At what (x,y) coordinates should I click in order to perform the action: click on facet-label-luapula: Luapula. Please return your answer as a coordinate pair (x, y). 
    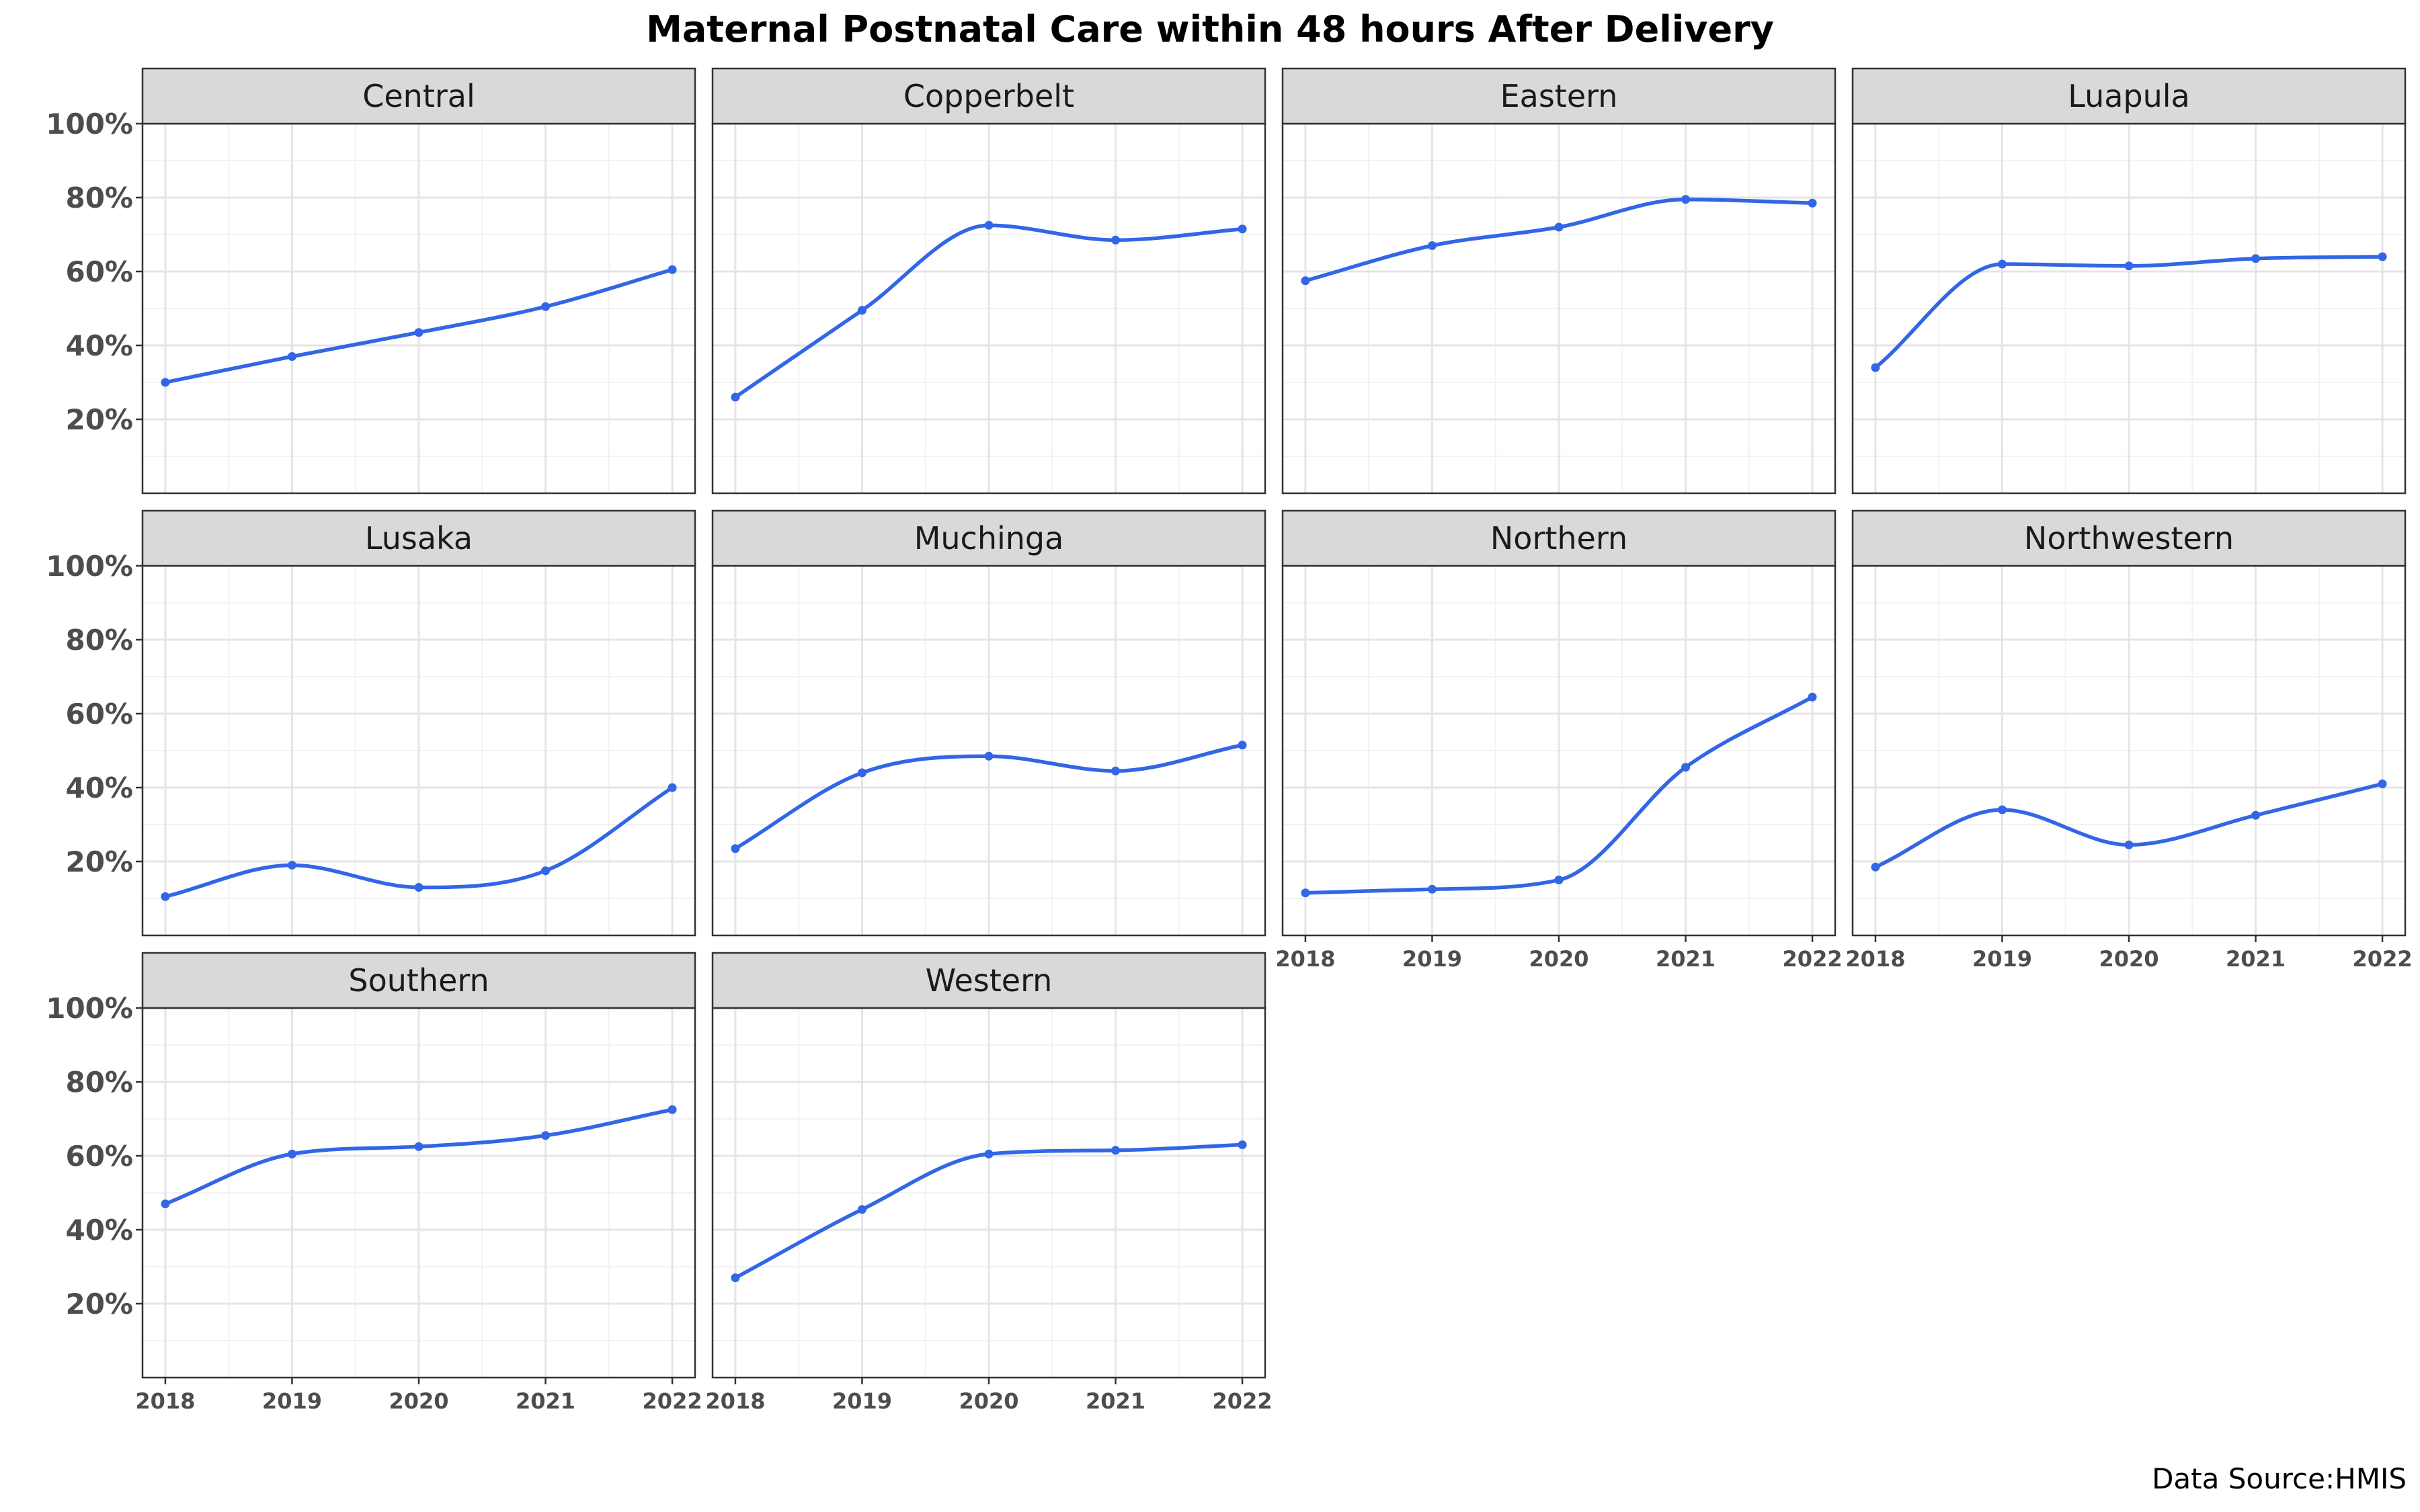
    Looking at the image, I should click on (2128, 96).